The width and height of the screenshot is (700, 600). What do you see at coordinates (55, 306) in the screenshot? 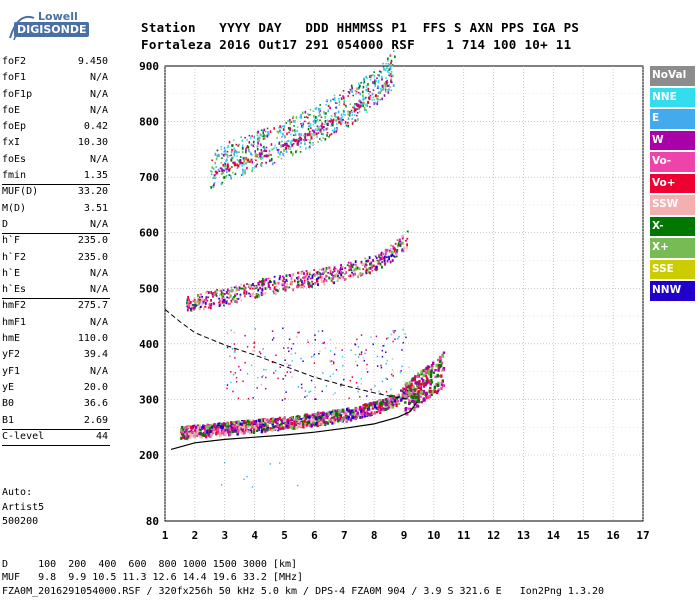
I see `param-row: hmF2 275.7` at bounding box center [55, 306].